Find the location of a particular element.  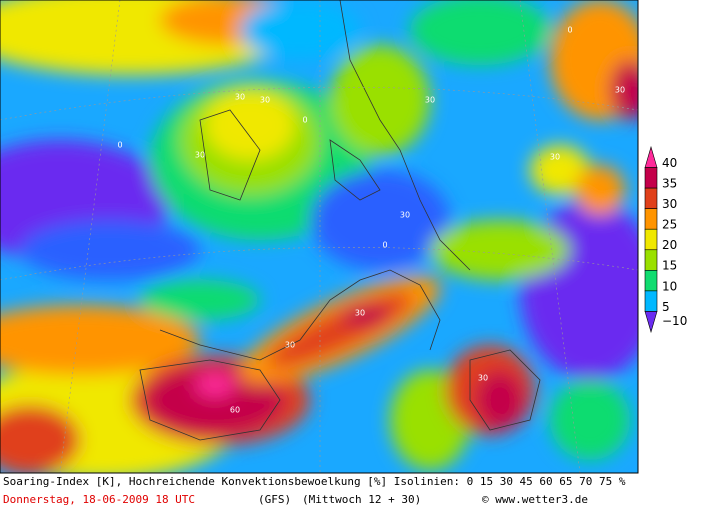

model: (GFS) is located at coordinates (274, 499).